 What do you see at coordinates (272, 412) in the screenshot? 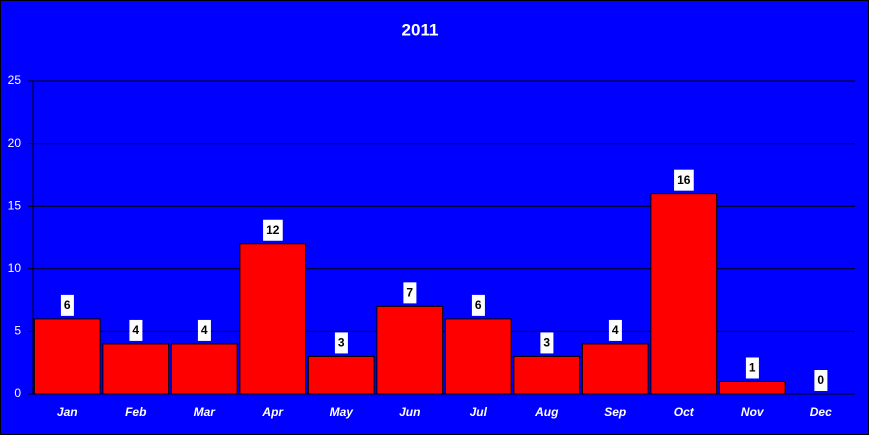
I see `x-tick-label: Apr` at bounding box center [272, 412].